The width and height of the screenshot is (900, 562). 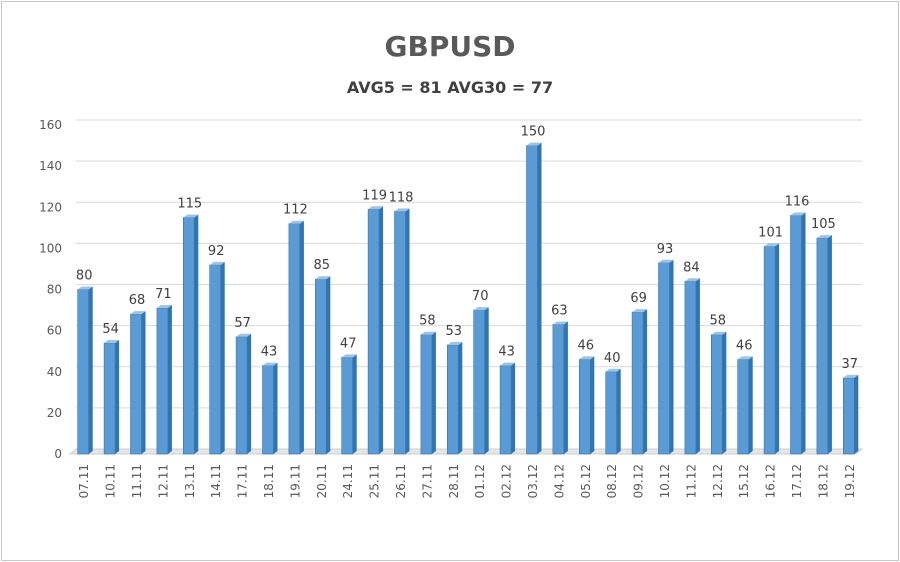 I want to click on x-tick-label: 27.11, so click(x=427, y=481).